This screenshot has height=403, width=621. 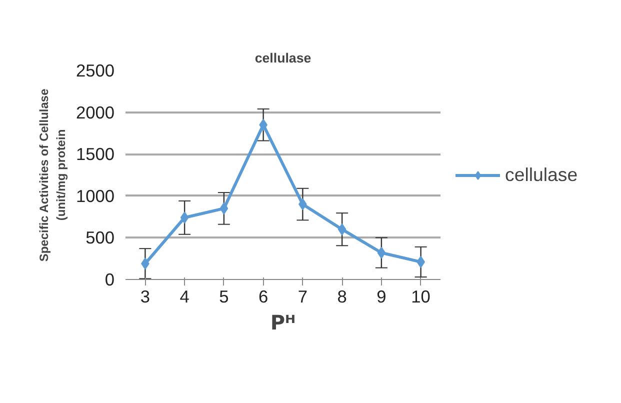 I want to click on y-tick-label: 0, so click(x=109, y=280).